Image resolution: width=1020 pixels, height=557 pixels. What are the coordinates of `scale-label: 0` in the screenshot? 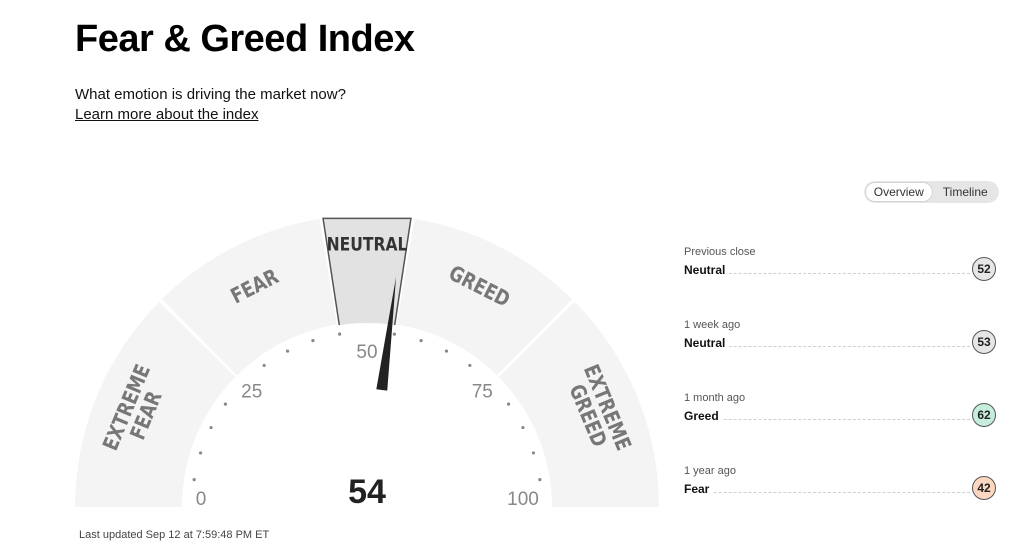 It's located at (201, 499).